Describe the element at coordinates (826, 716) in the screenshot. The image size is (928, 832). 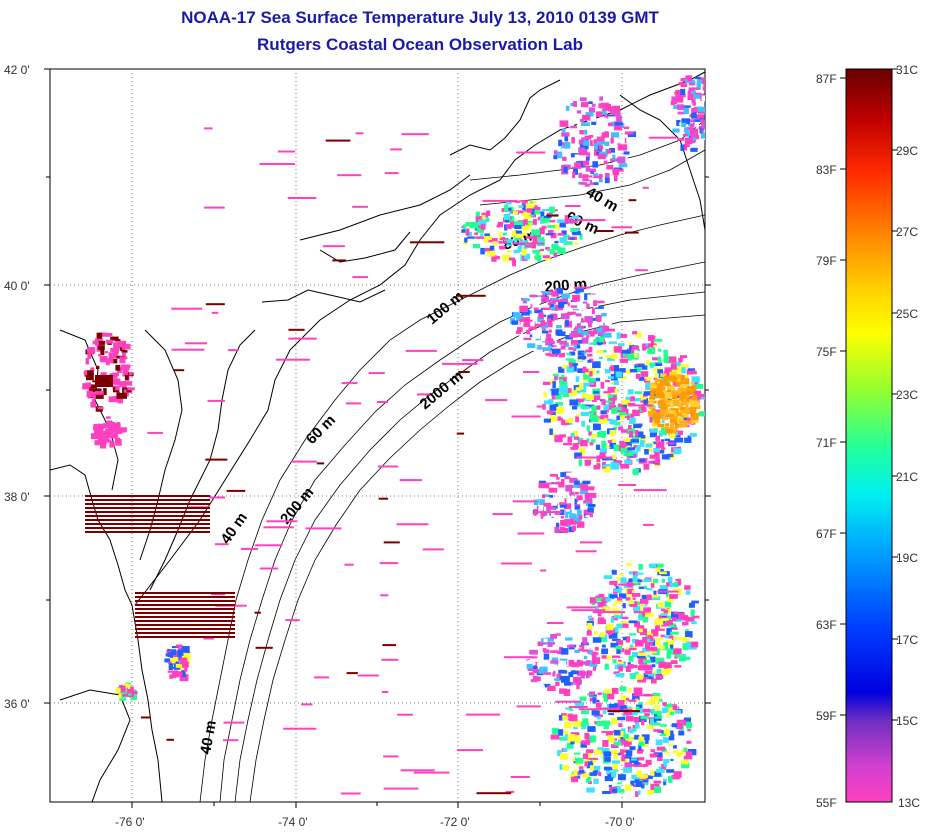
I see `fahrenheit-label: 59F` at that location.